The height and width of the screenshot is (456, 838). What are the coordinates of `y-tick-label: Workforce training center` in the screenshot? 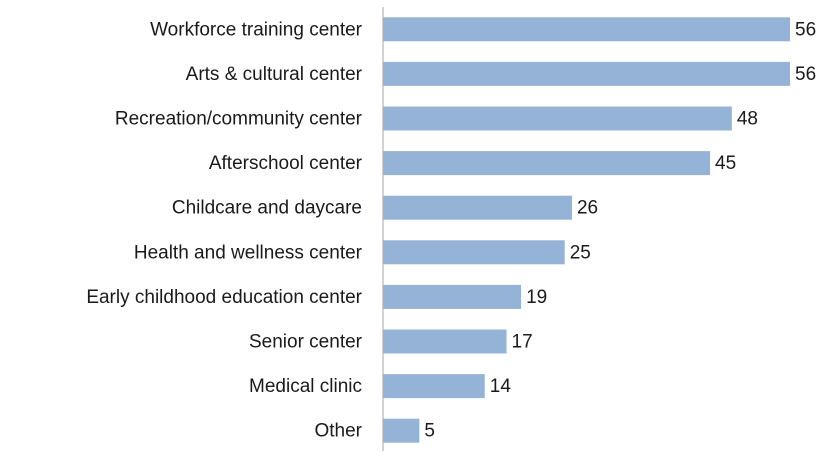 It's located at (256, 29).